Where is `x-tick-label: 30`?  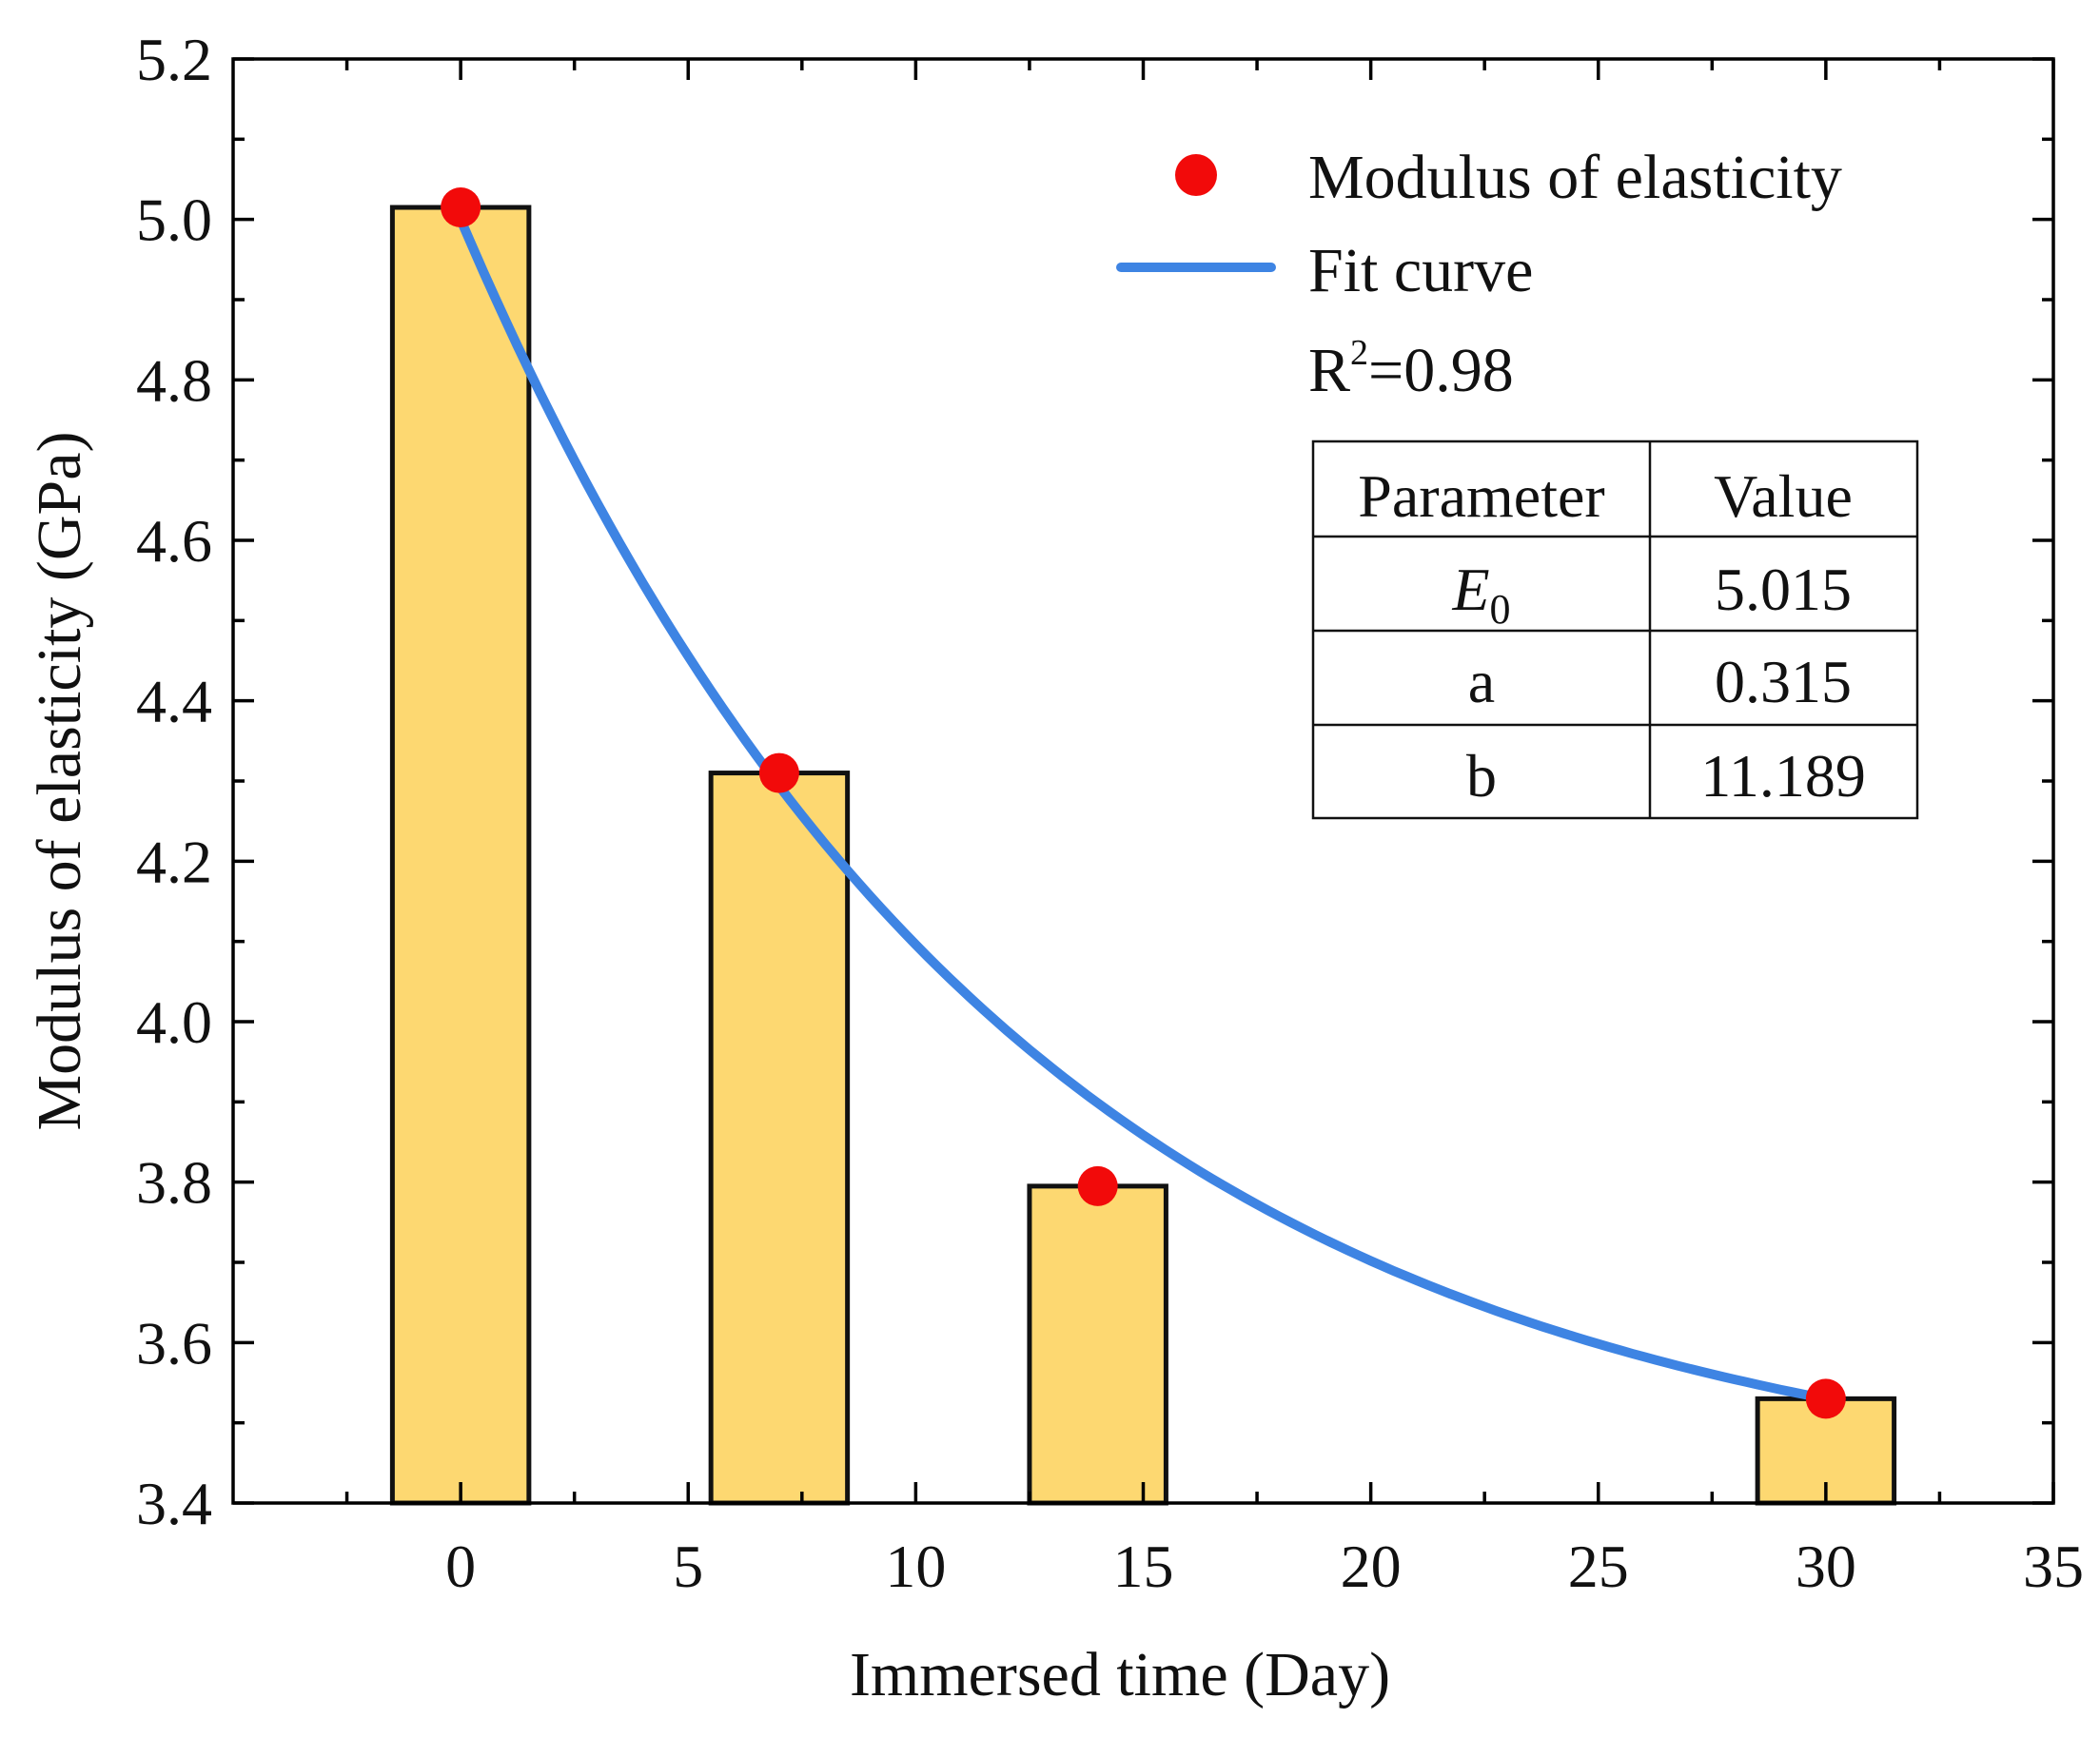
x-tick-label: 30 is located at coordinates (1826, 1566).